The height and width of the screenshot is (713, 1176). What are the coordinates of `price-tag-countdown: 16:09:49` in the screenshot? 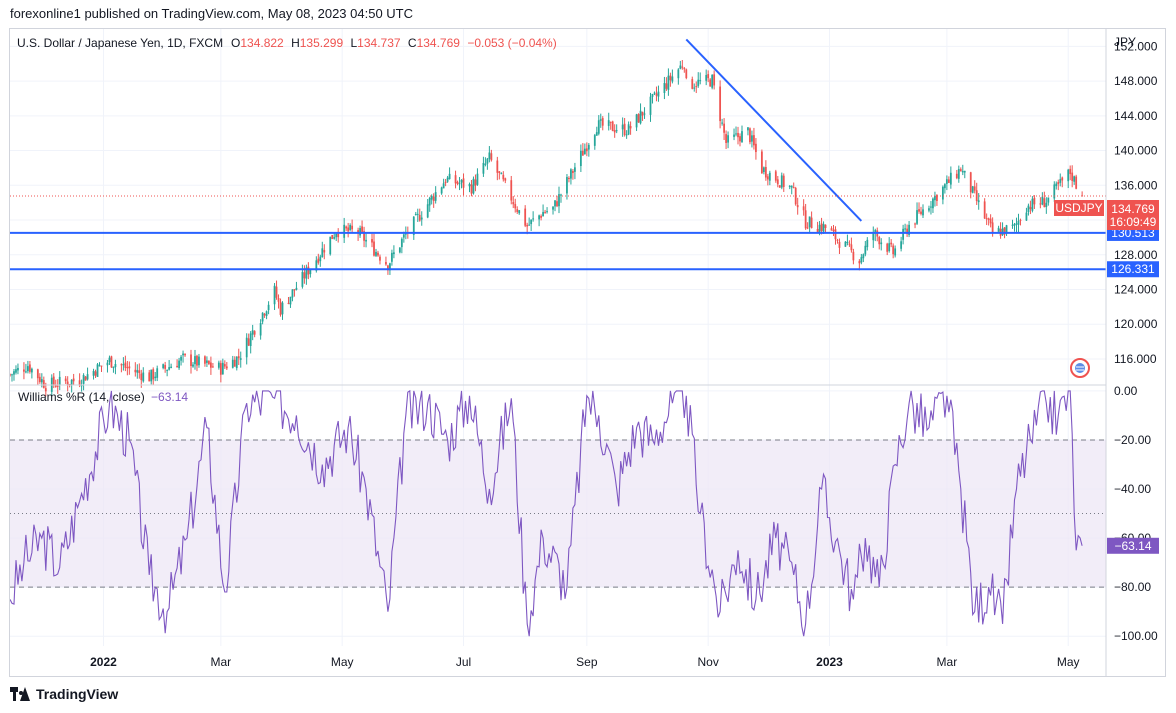 It's located at (1133, 222).